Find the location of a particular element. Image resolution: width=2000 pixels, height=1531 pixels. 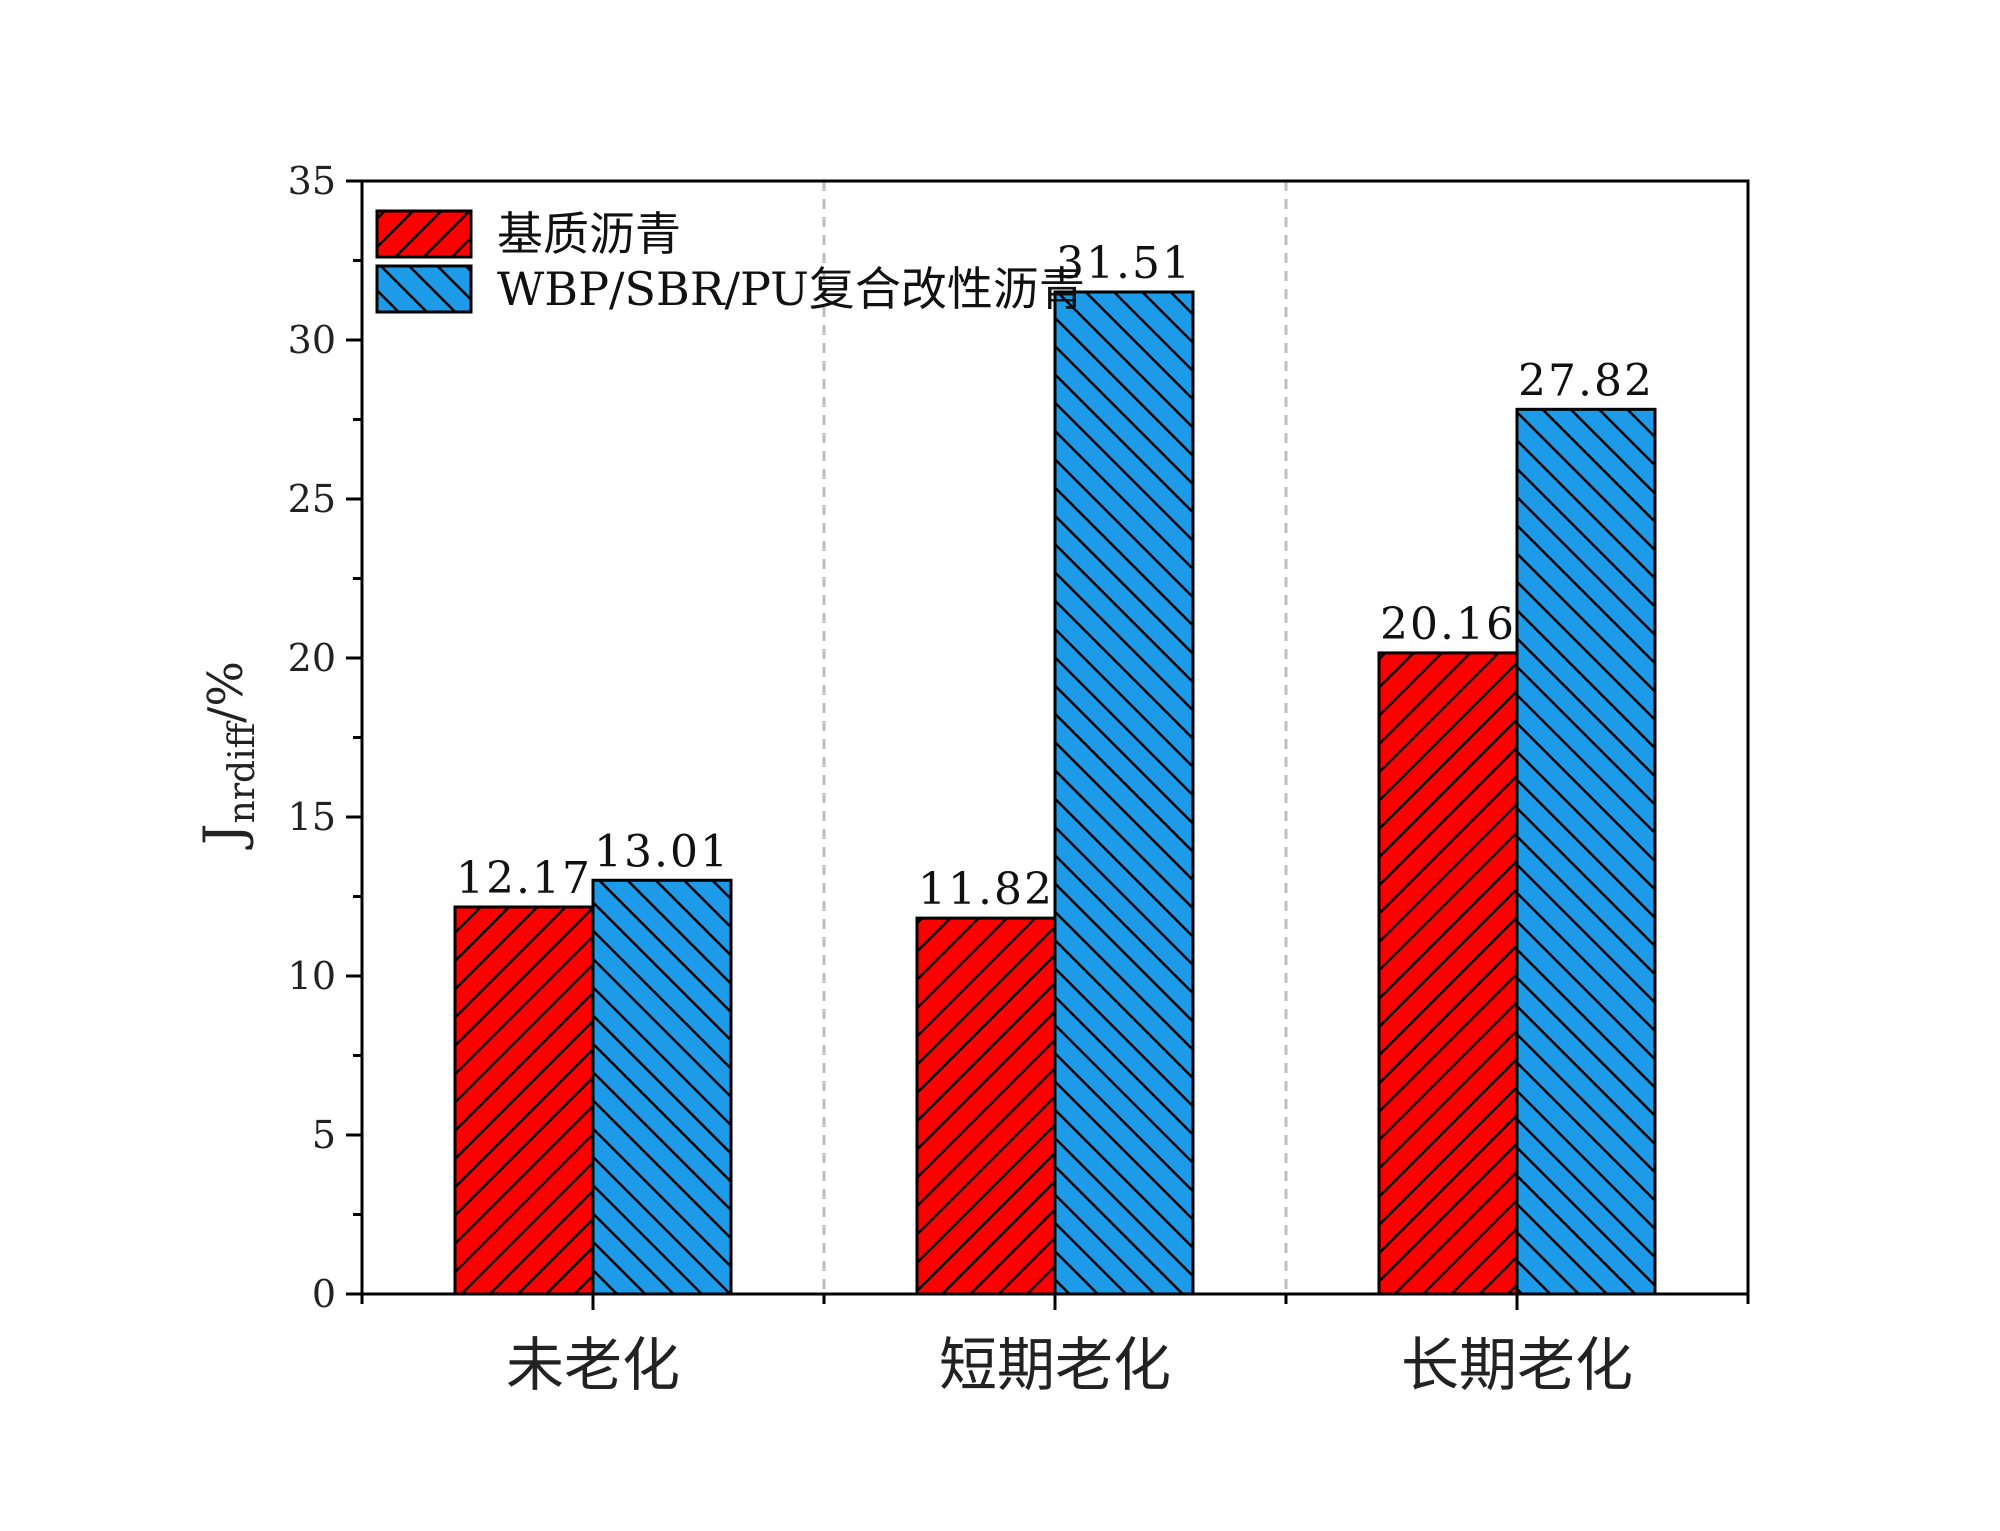

x-axis: 未老化 短期老化 长期老化 is located at coordinates (1055, 1346).